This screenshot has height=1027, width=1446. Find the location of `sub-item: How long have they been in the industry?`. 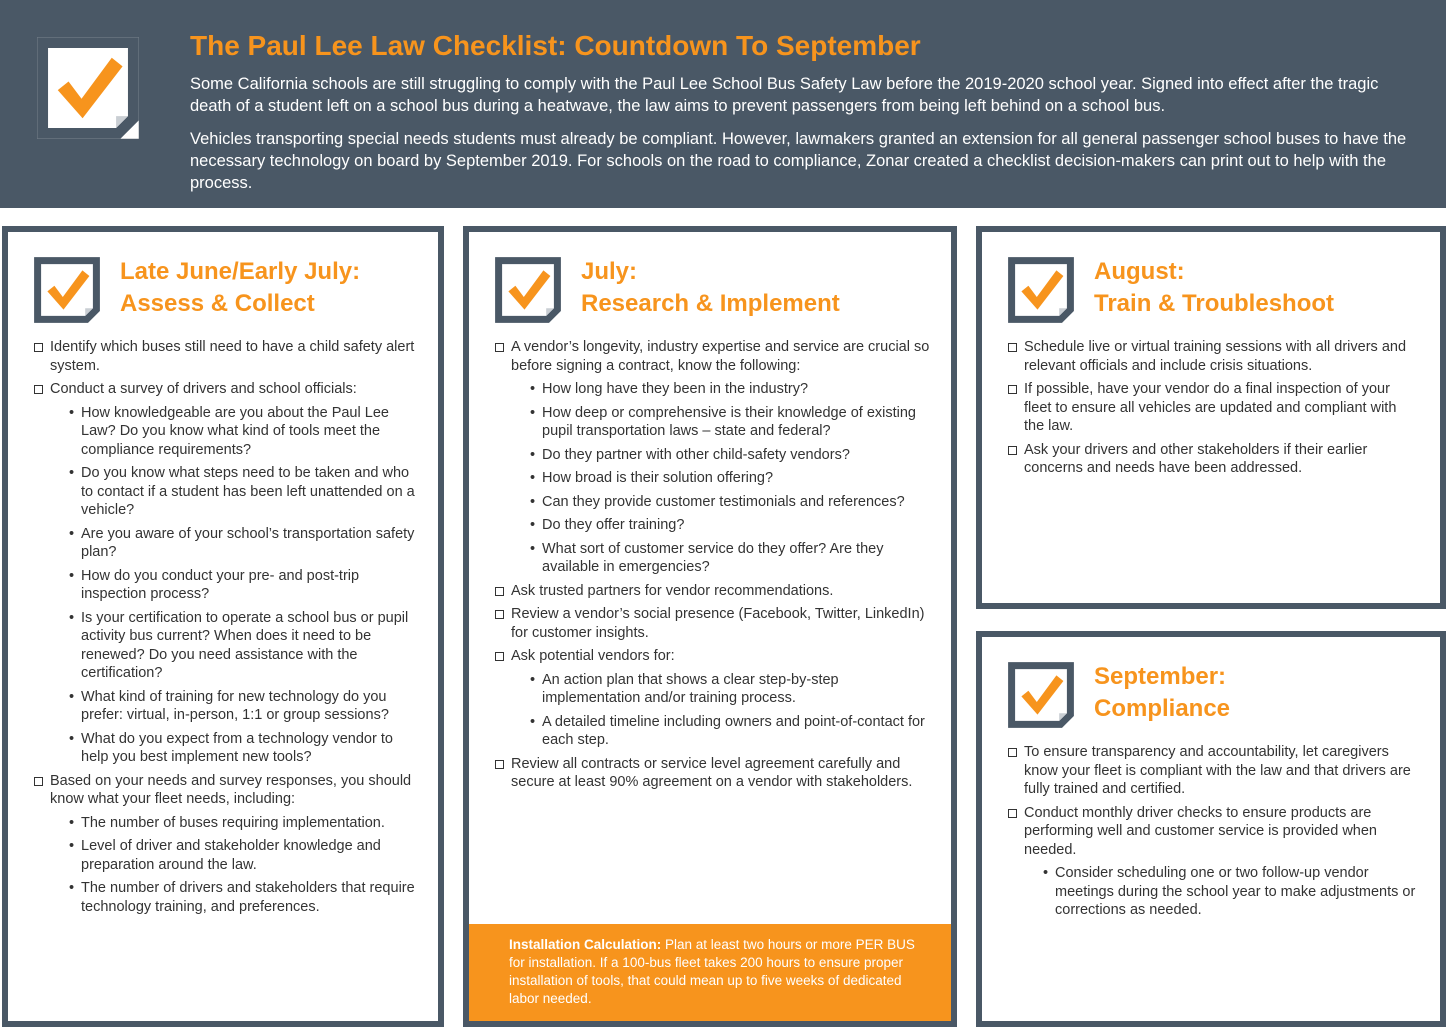

sub-item: How long have they been in the industry? is located at coordinates (721, 389).